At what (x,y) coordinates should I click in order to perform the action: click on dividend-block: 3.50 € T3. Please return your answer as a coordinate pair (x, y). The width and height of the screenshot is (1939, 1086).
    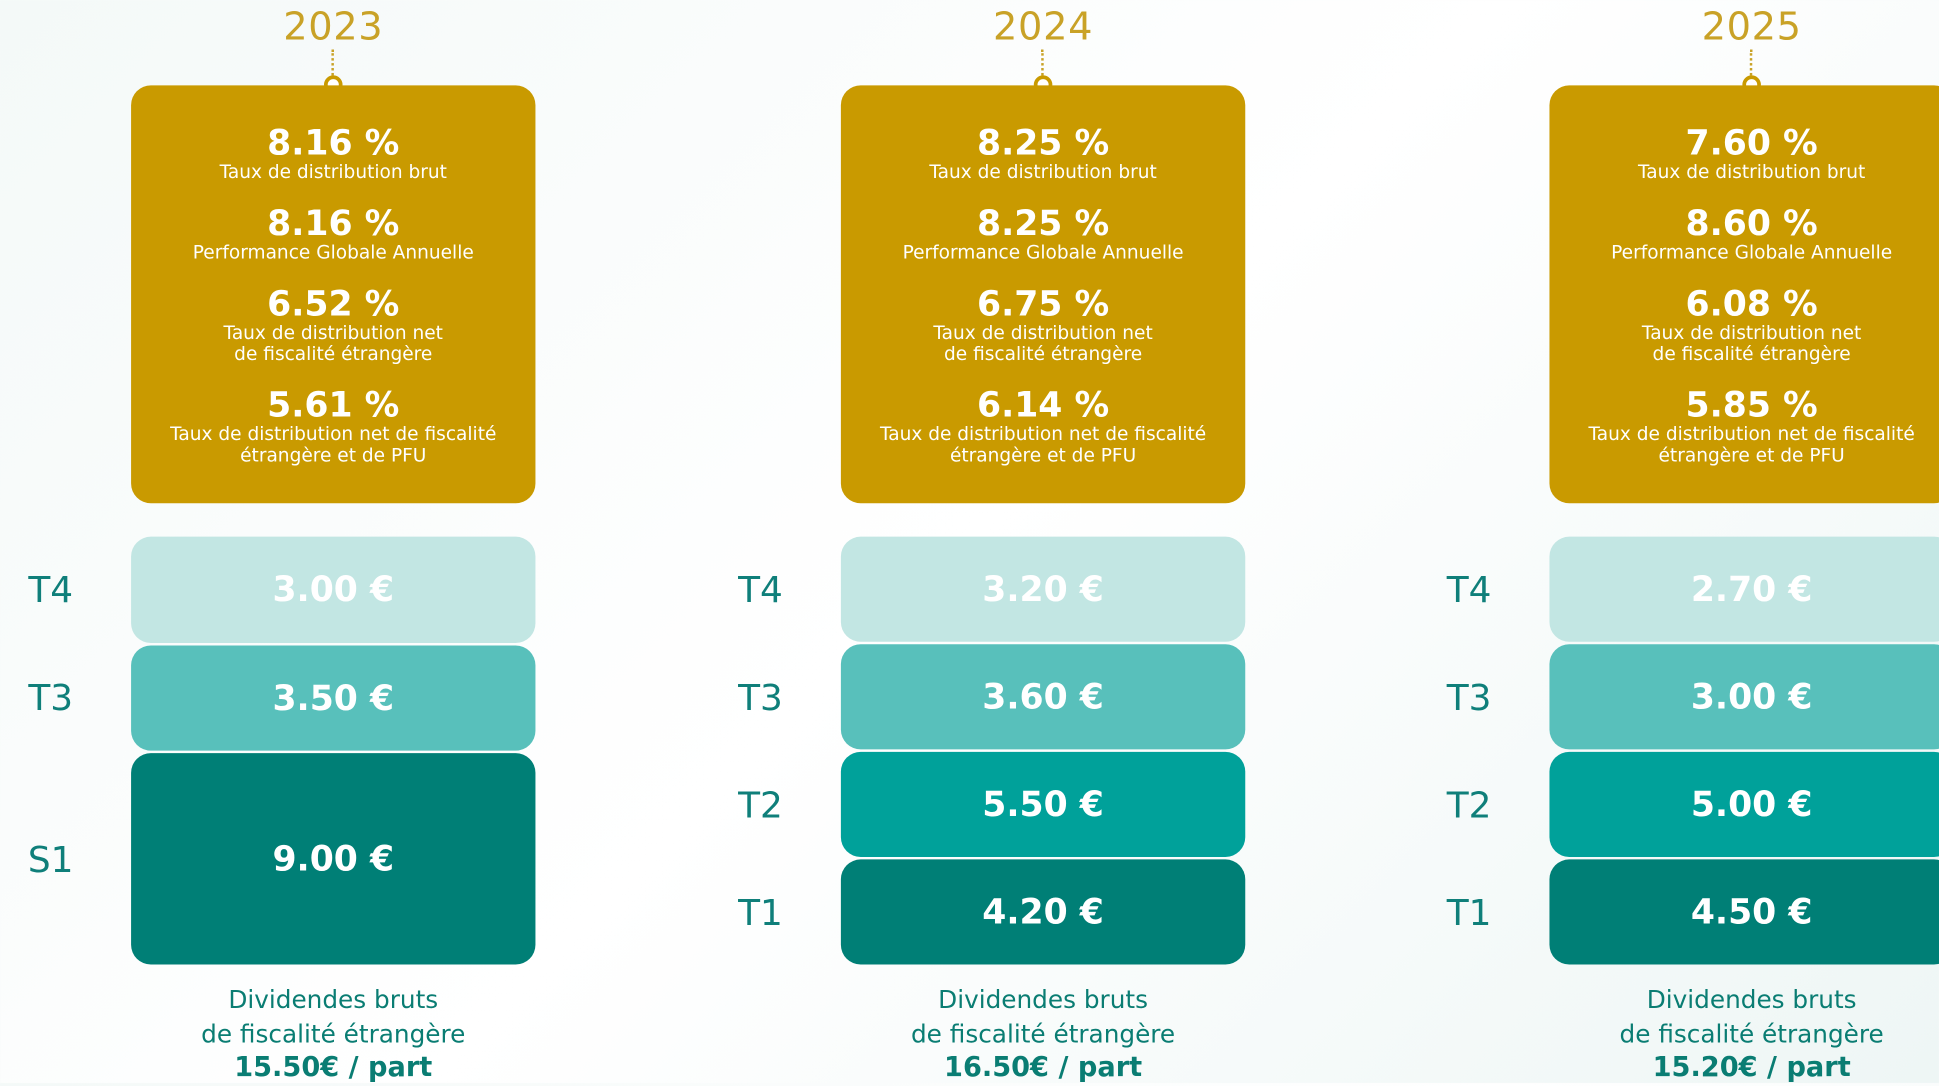
    Looking at the image, I should click on (282, 697).